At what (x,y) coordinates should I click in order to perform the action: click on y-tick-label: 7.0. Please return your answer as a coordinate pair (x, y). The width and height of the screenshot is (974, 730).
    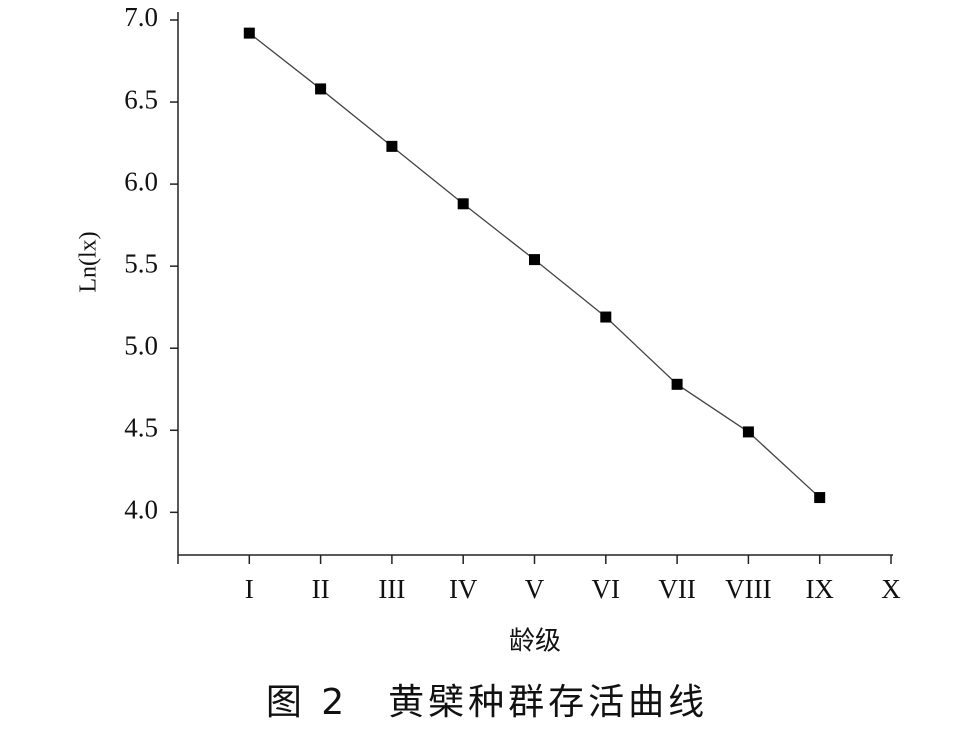
    Looking at the image, I should click on (141, 17).